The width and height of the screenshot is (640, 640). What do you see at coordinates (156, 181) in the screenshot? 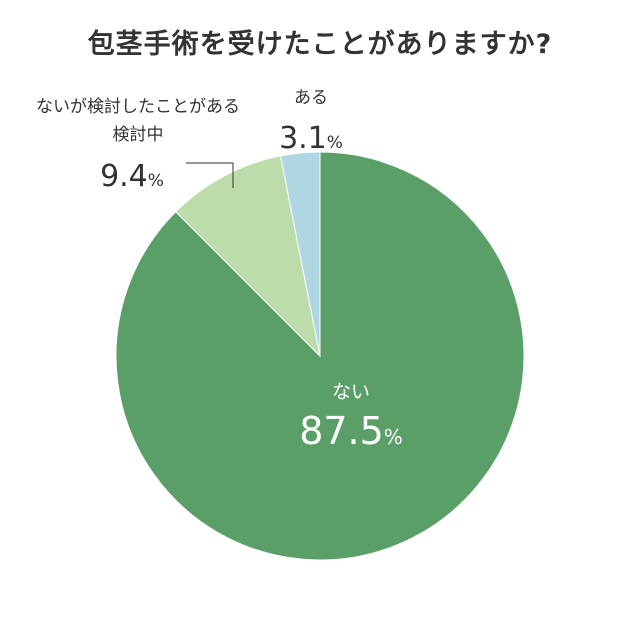
I see `slice-value-considering-unit: %` at bounding box center [156, 181].